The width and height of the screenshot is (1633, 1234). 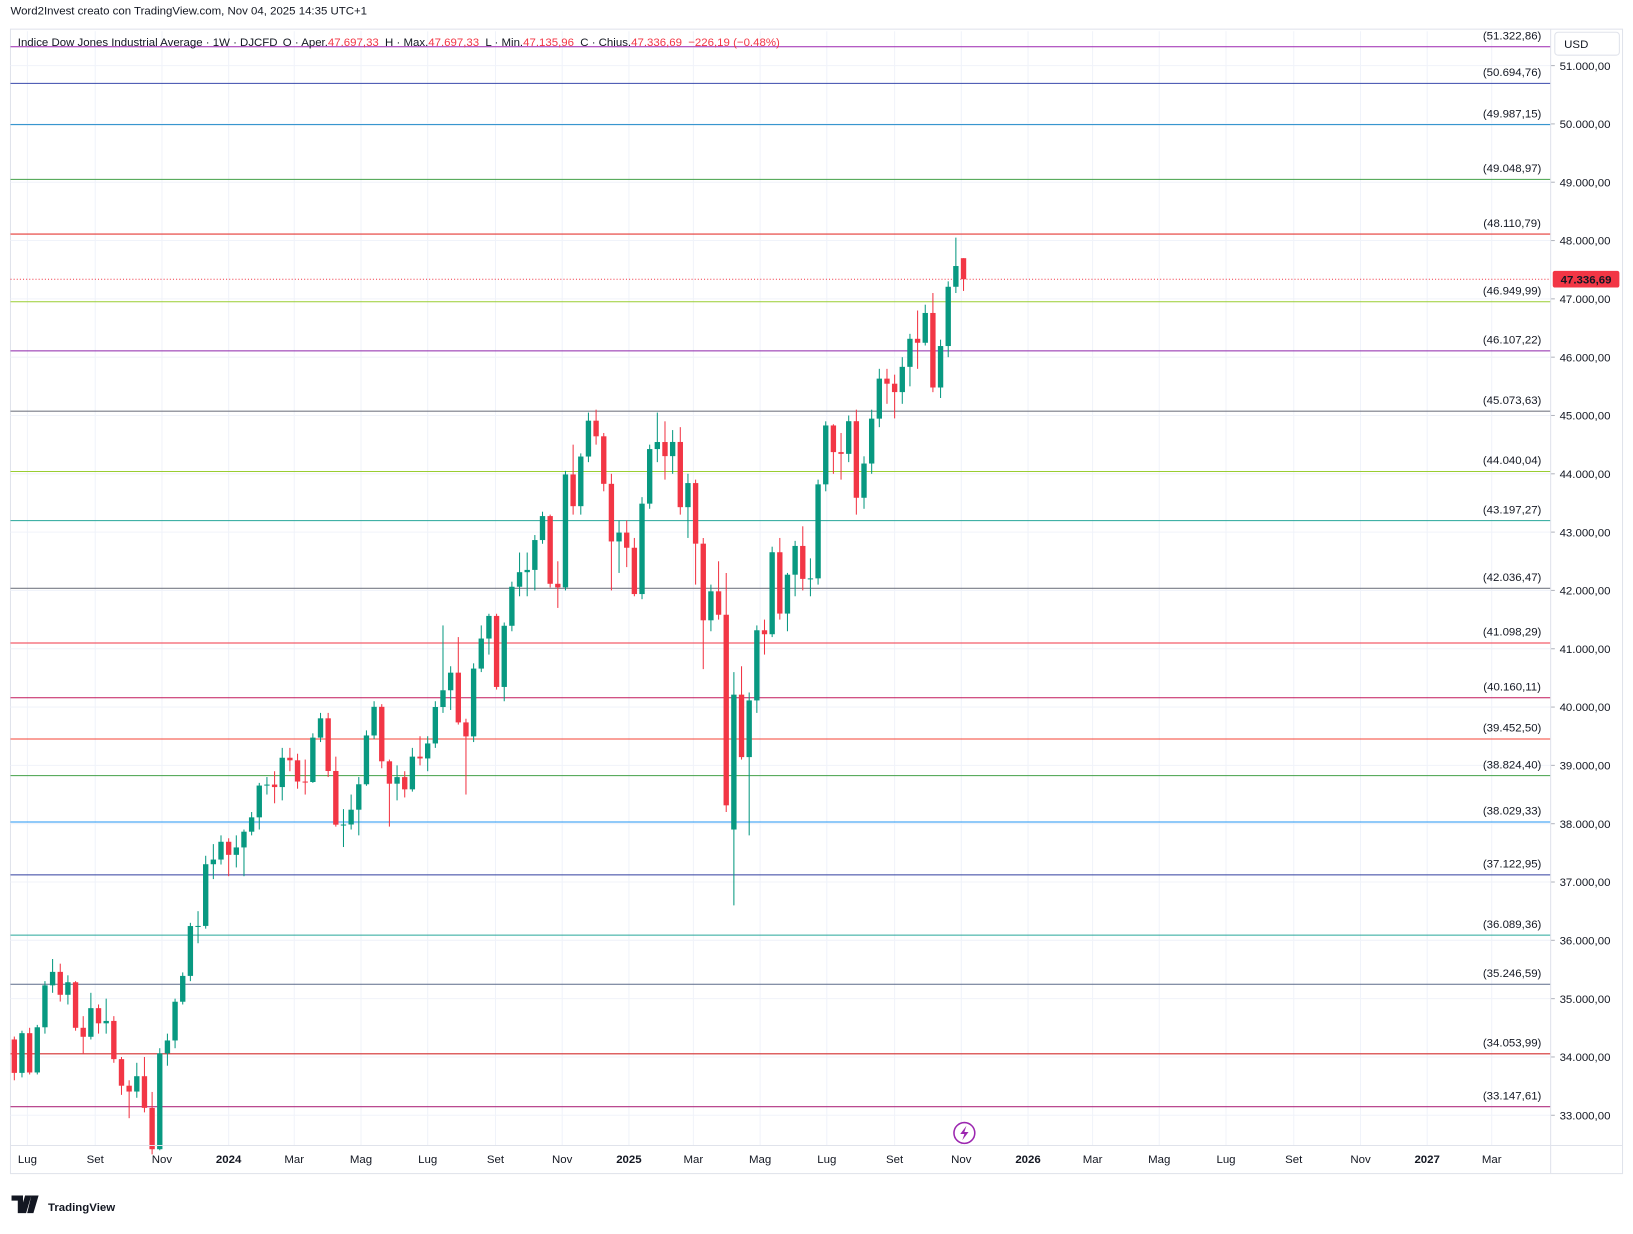 What do you see at coordinates (1512, 865) in the screenshot?
I see `level-label: (37.122,95)` at bounding box center [1512, 865].